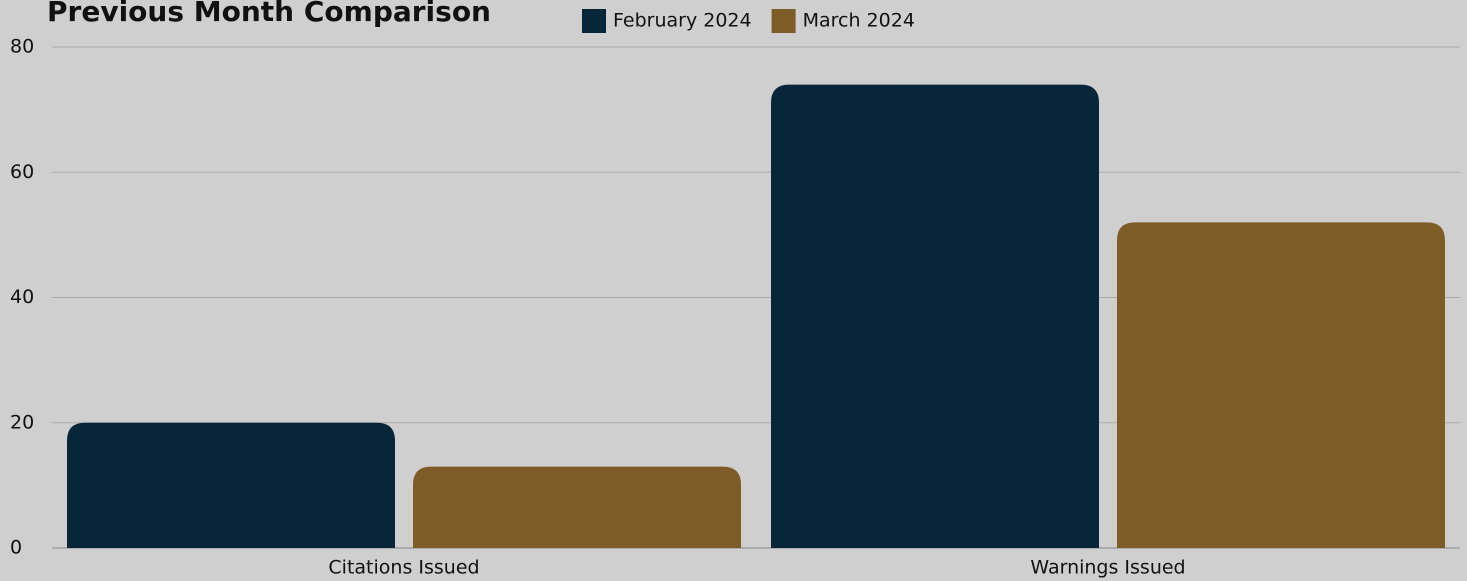 This screenshot has width=1467, height=581. What do you see at coordinates (682, 21) in the screenshot?
I see `legend-label: February 2024` at bounding box center [682, 21].